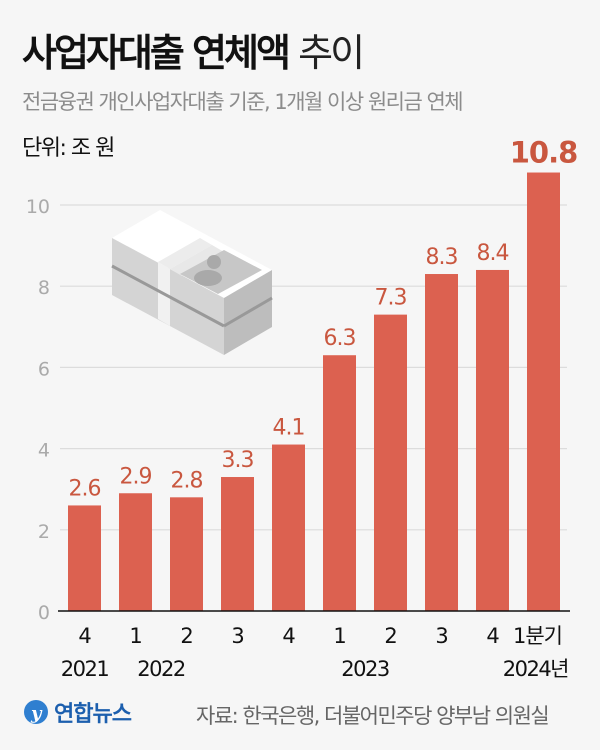 The height and width of the screenshot is (750, 600). What do you see at coordinates (340, 338) in the screenshot?
I see `value-label: 6.3` at bounding box center [340, 338].